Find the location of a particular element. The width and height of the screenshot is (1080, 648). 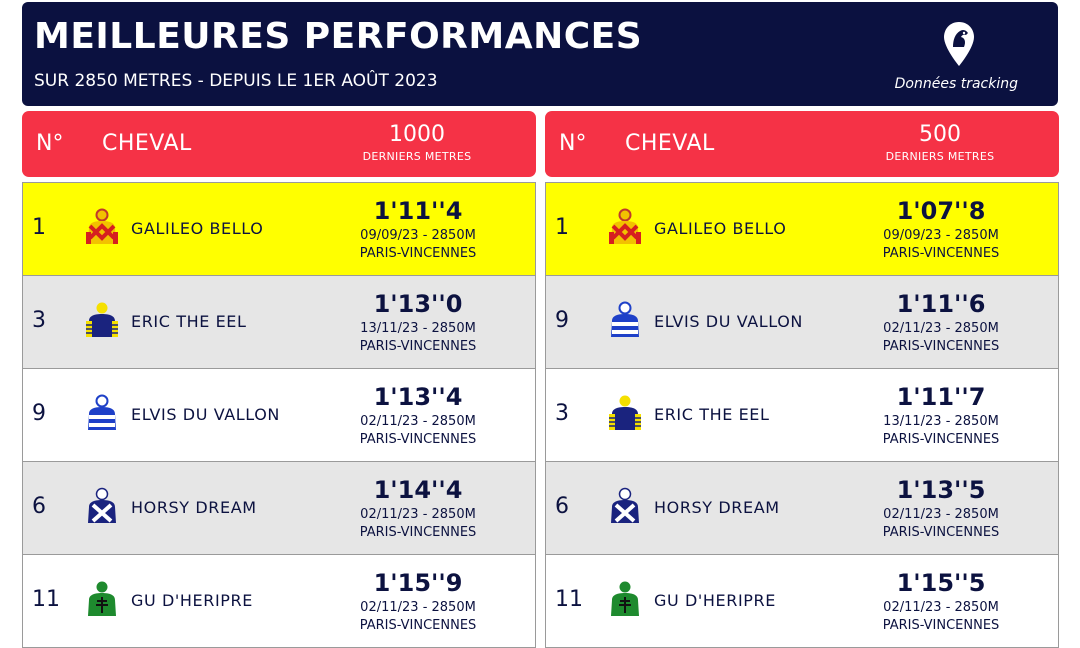

best-time: 1'13''0 is located at coordinates (418, 304).